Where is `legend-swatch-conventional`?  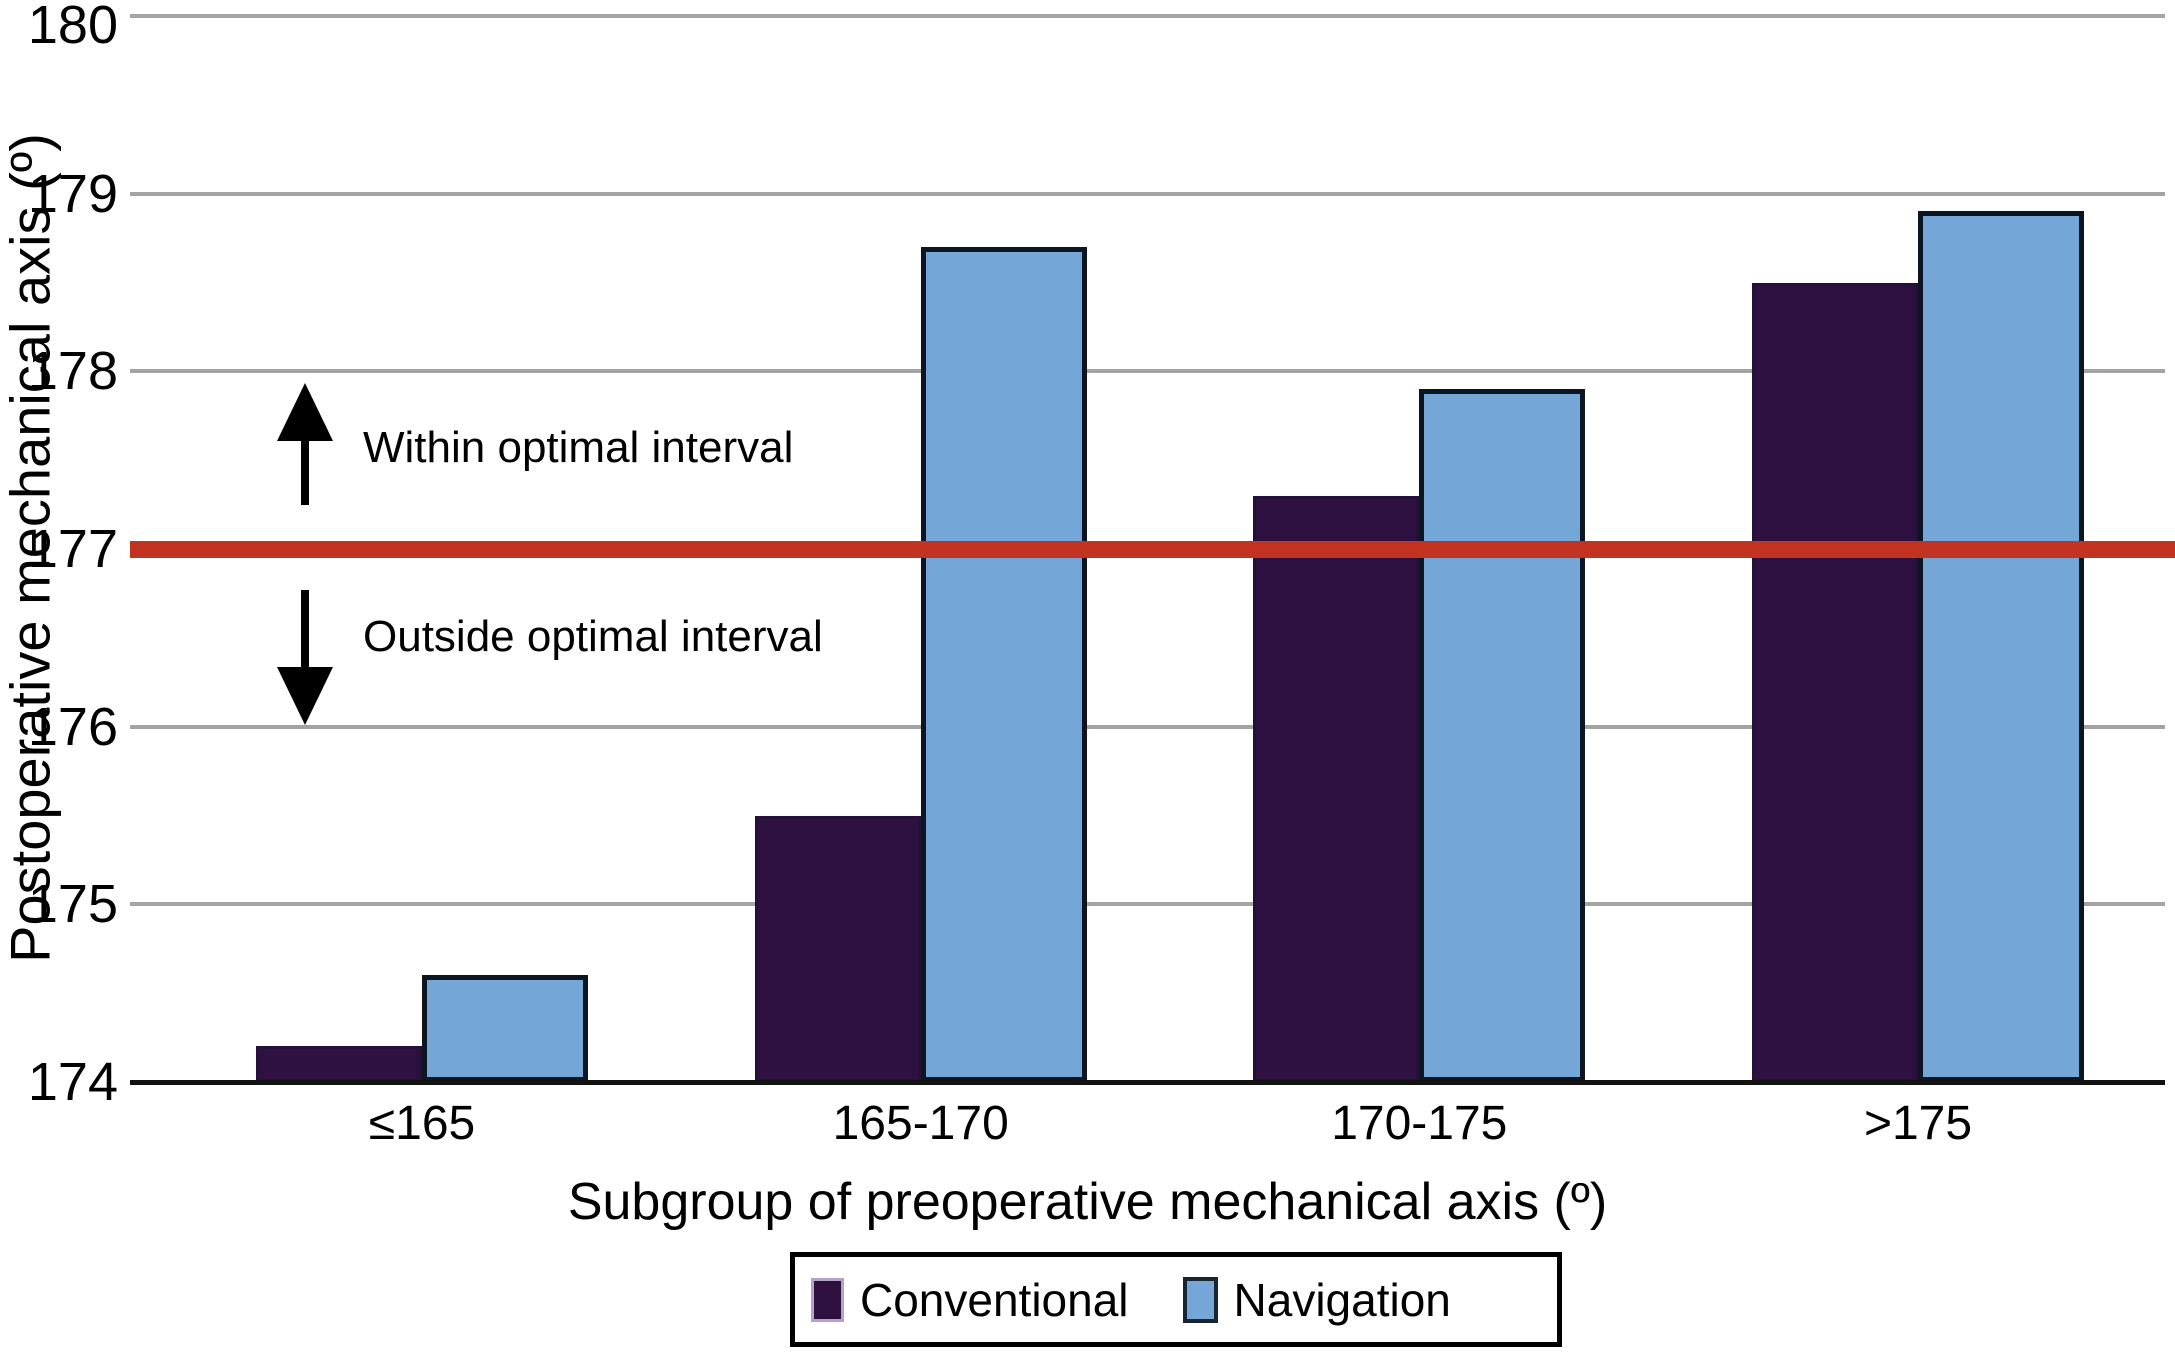 legend-swatch-conventional is located at coordinates (827, 1299).